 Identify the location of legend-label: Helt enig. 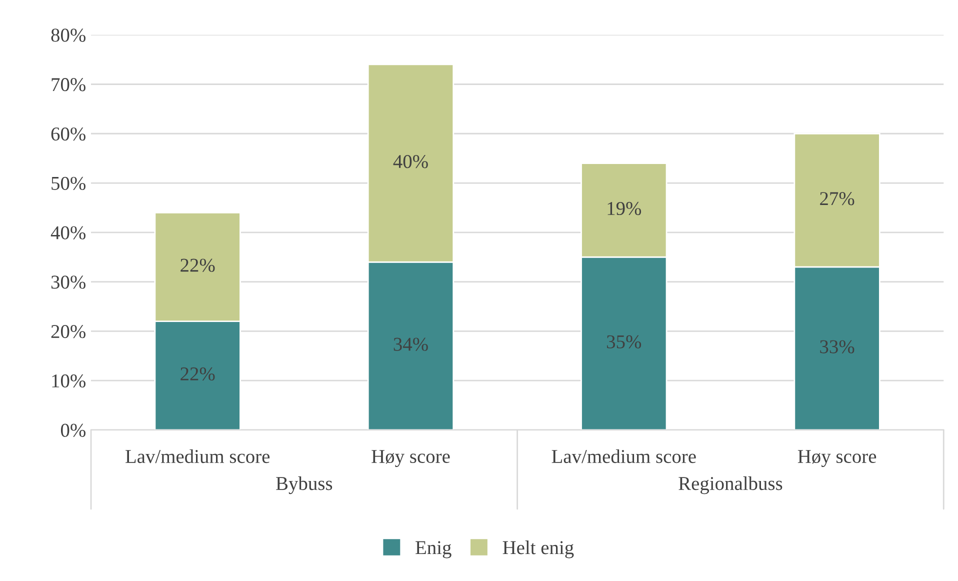
(538, 549).